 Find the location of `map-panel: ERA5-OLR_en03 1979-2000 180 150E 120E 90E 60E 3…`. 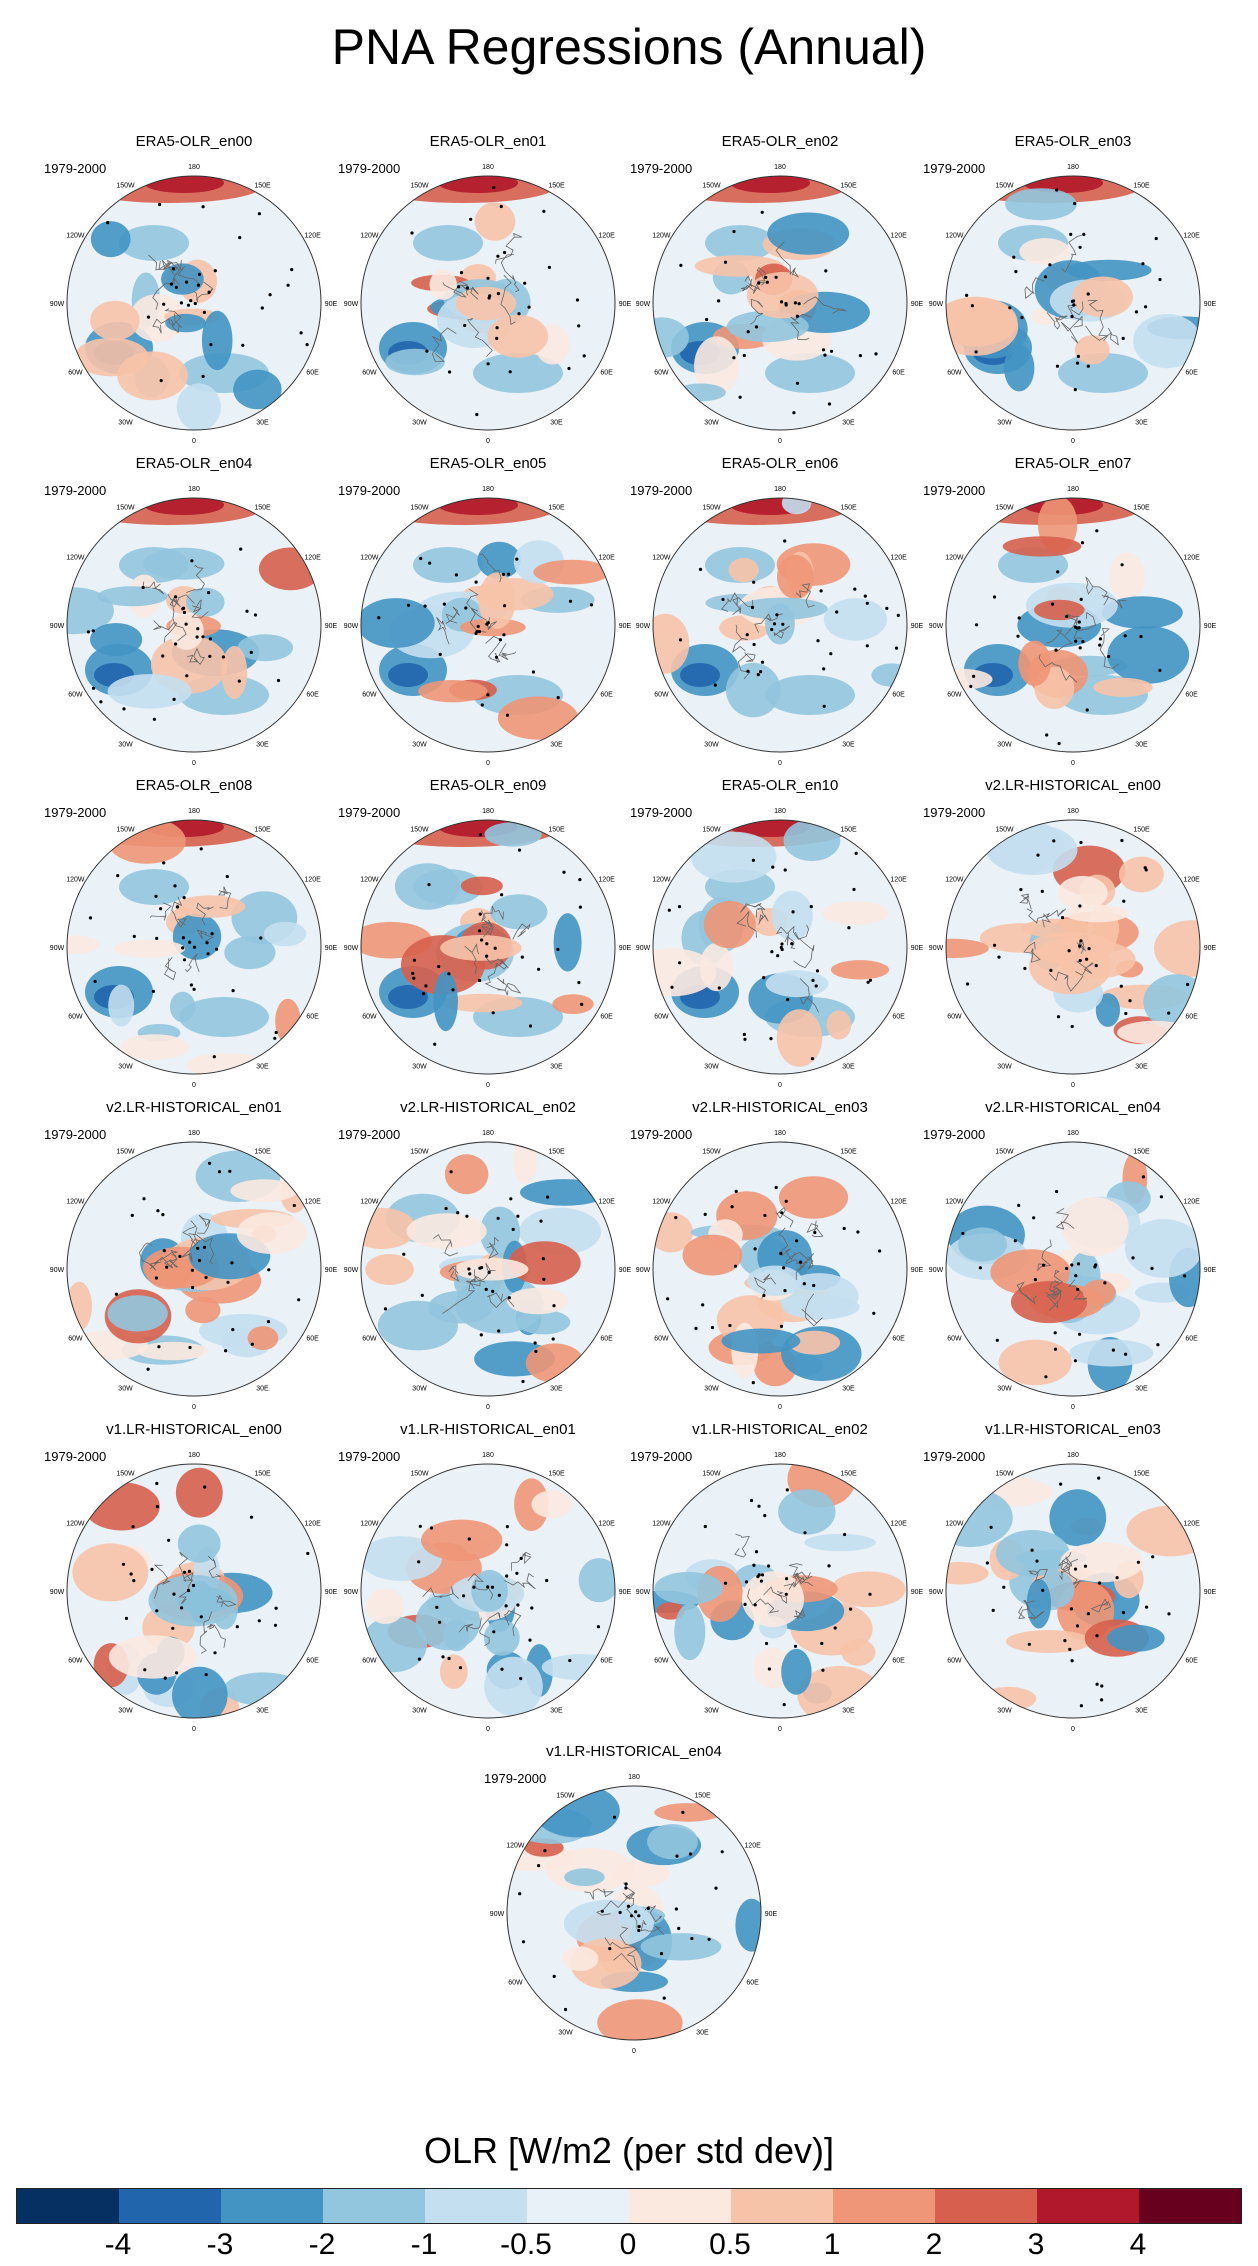

map-panel: ERA5-OLR_en03 1979-2000 180 150E 120E 90E 60E 3… is located at coordinates (1073, 288).